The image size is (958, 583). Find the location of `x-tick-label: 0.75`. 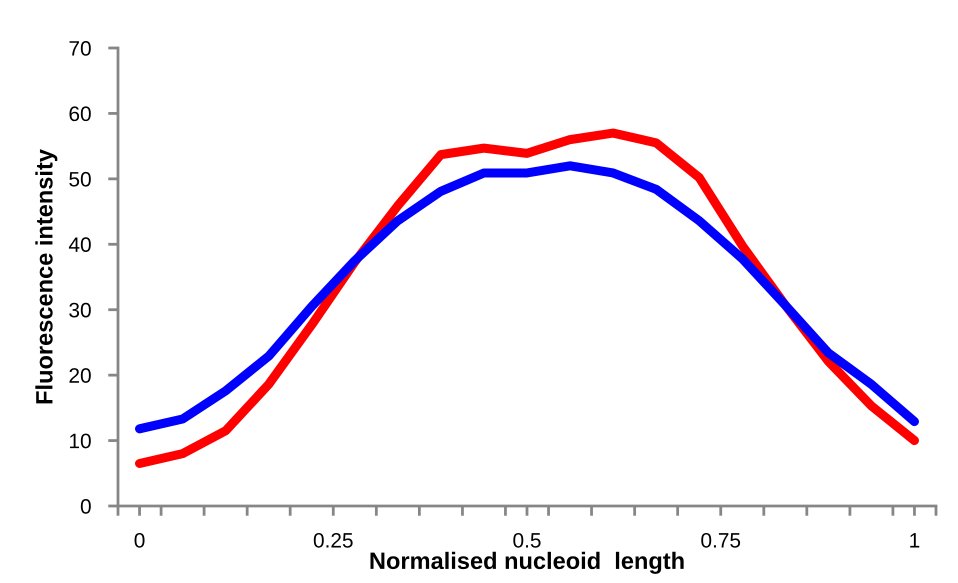

x-tick-label: 0.75 is located at coordinates (720, 540).